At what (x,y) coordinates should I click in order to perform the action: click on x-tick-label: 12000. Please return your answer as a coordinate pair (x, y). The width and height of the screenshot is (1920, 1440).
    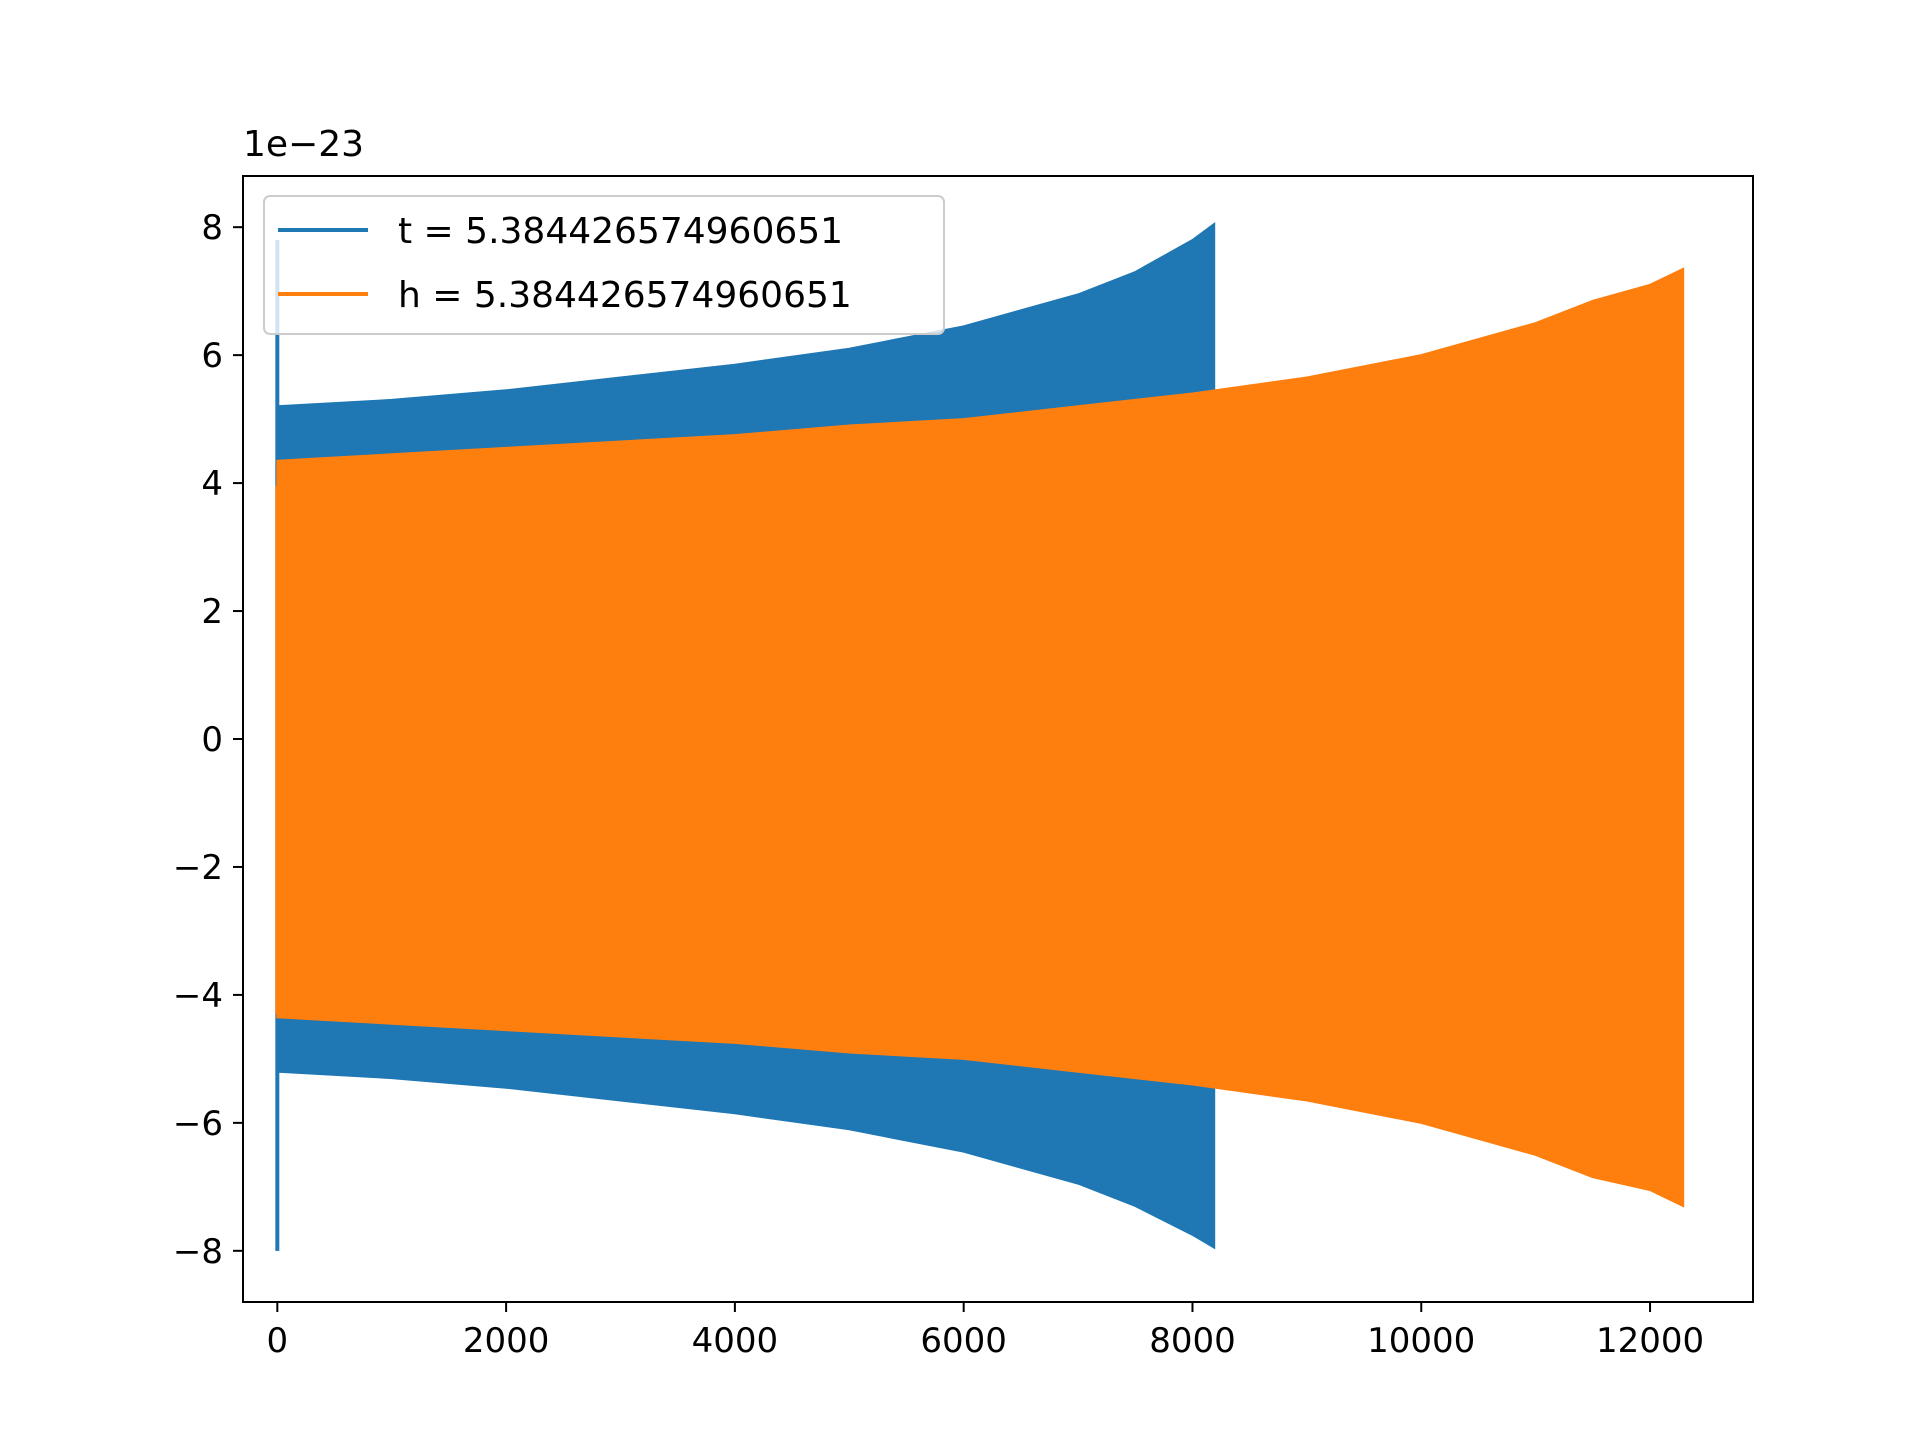
    Looking at the image, I should click on (1650, 1341).